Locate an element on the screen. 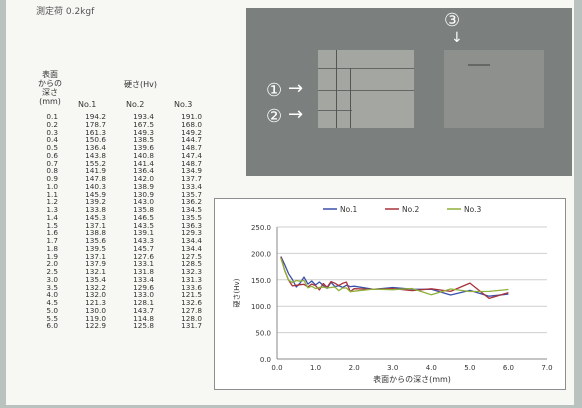 This screenshot has height=408, width=582. hardness-cell: 135.7 is located at coordinates (191, 194).